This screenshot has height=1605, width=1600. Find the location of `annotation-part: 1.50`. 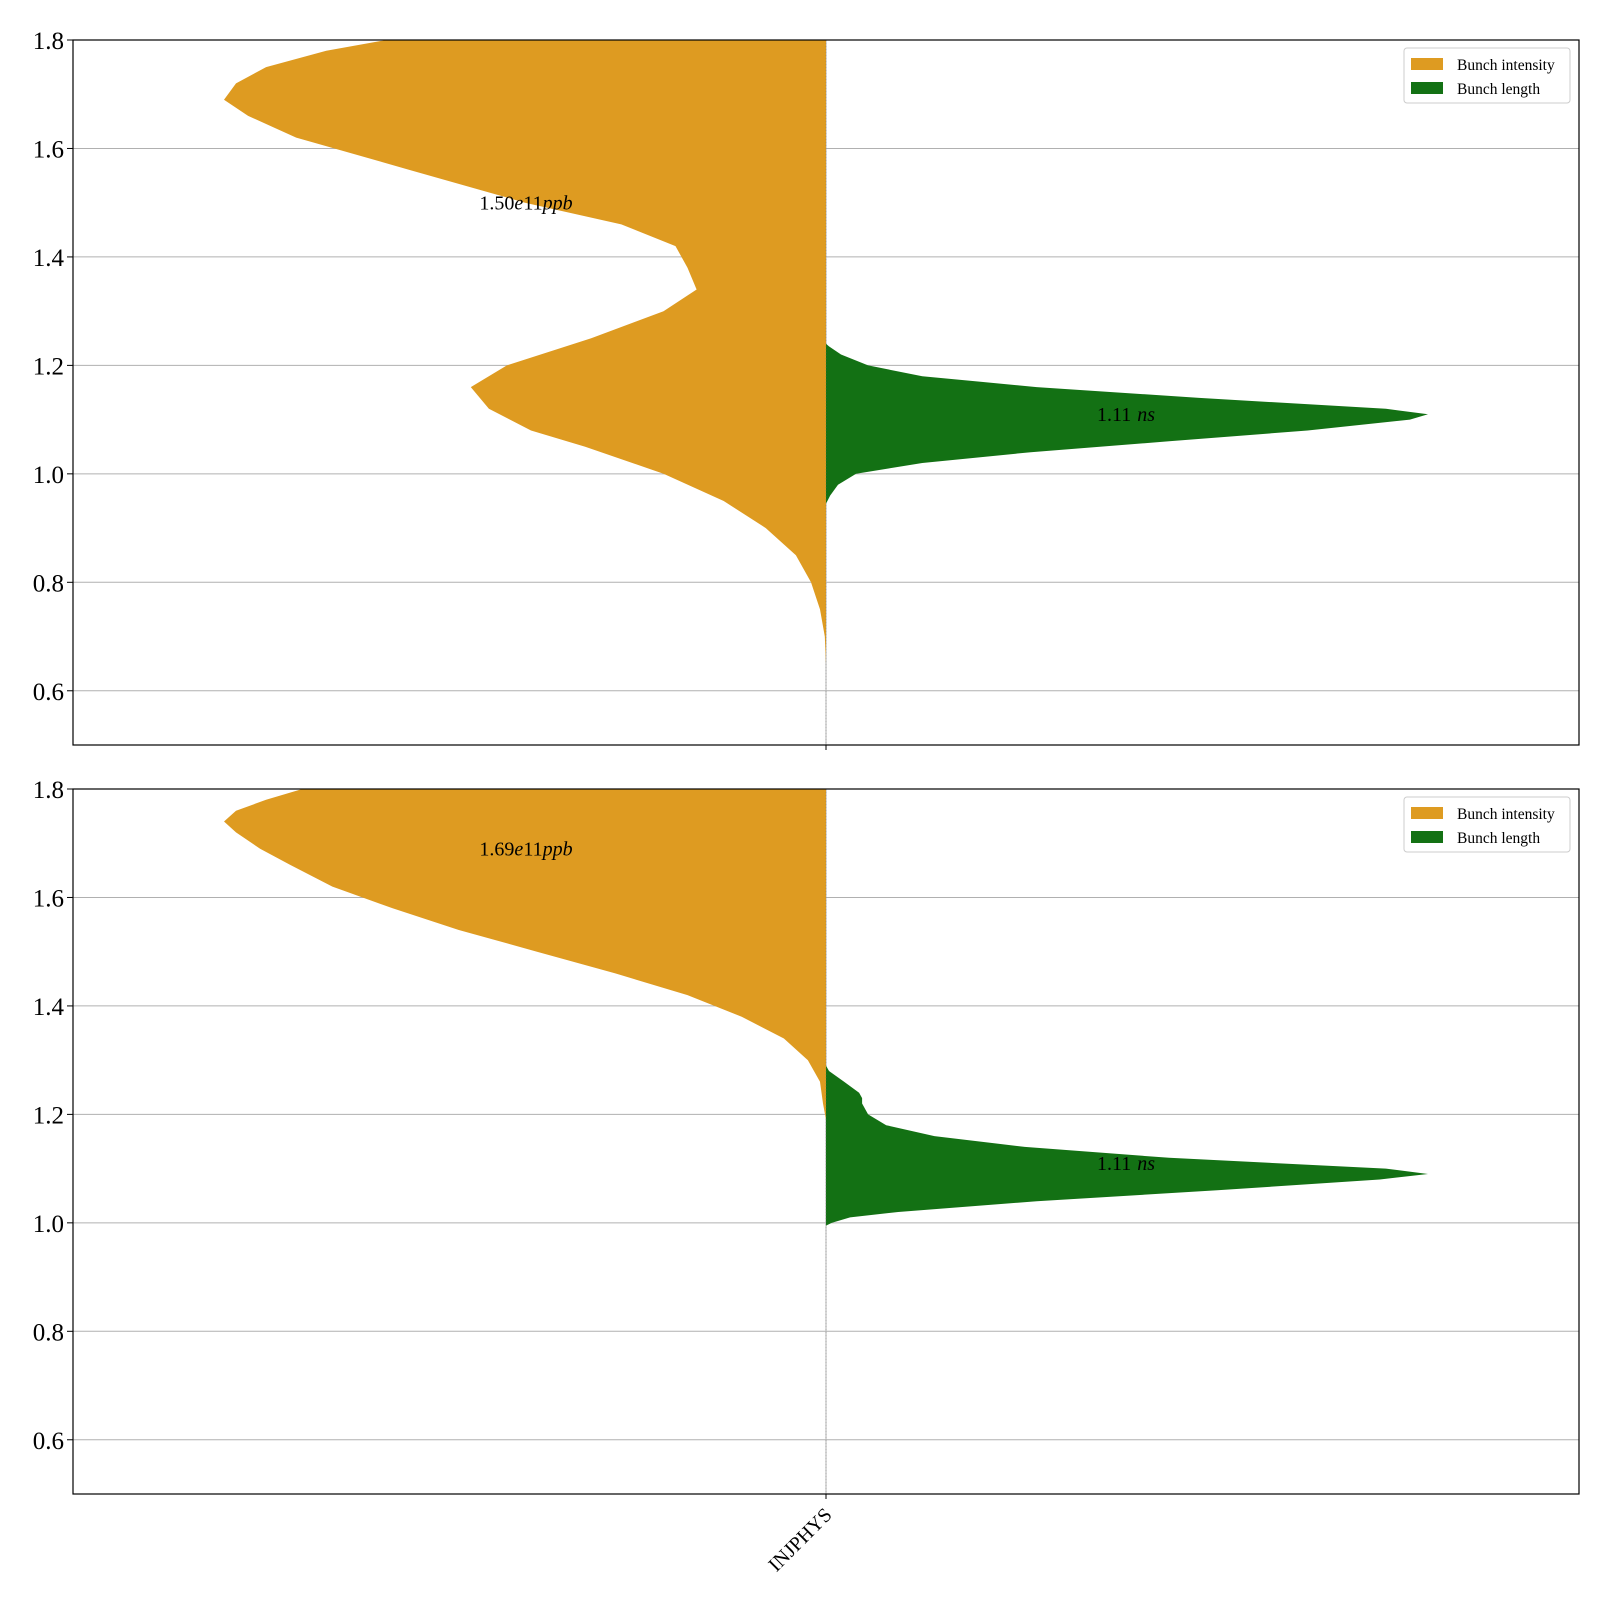

annotation-part: 1.50 is located at coordinates (496, 204).